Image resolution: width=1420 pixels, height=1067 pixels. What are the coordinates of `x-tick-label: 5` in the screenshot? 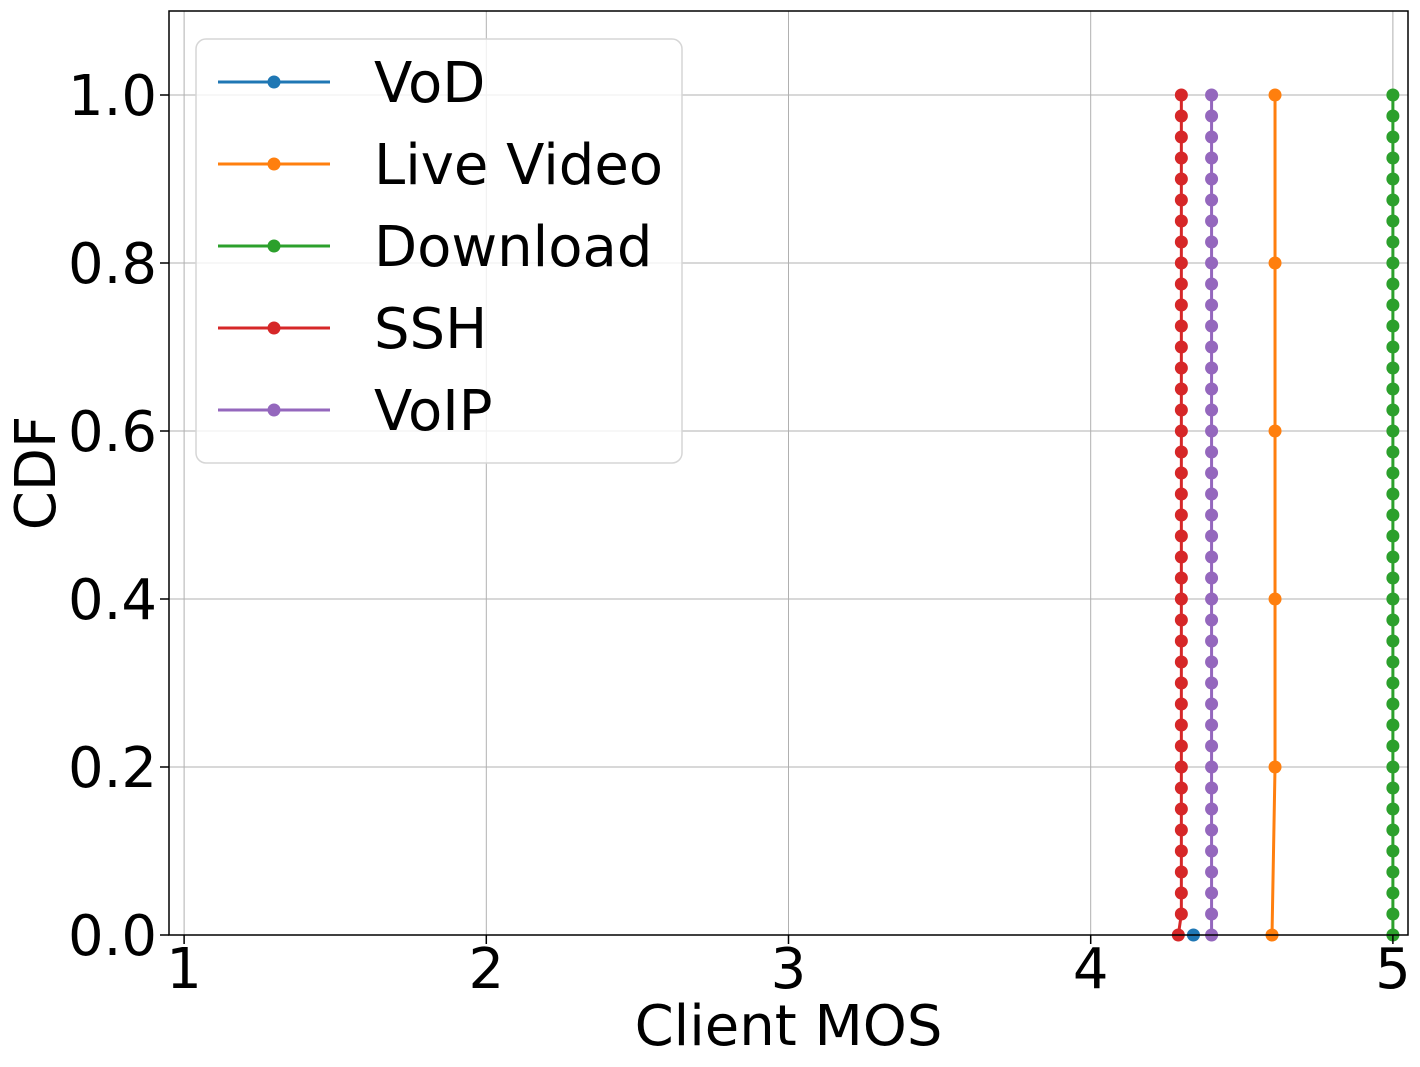 It's located at (1393, 969).